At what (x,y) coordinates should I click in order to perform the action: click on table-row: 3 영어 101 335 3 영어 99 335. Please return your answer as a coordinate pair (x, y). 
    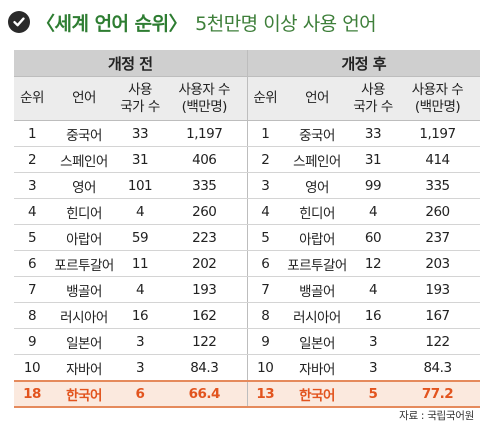
    Looking at the image, I should click on (247, 185).